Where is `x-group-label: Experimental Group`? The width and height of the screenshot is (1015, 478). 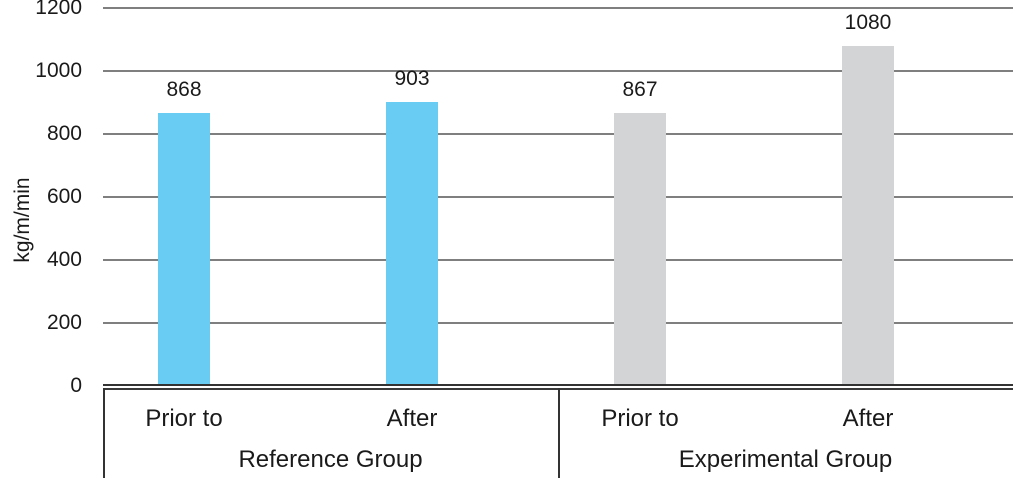 x-group-label: Experimental Group is located at coordinates (785, 459).